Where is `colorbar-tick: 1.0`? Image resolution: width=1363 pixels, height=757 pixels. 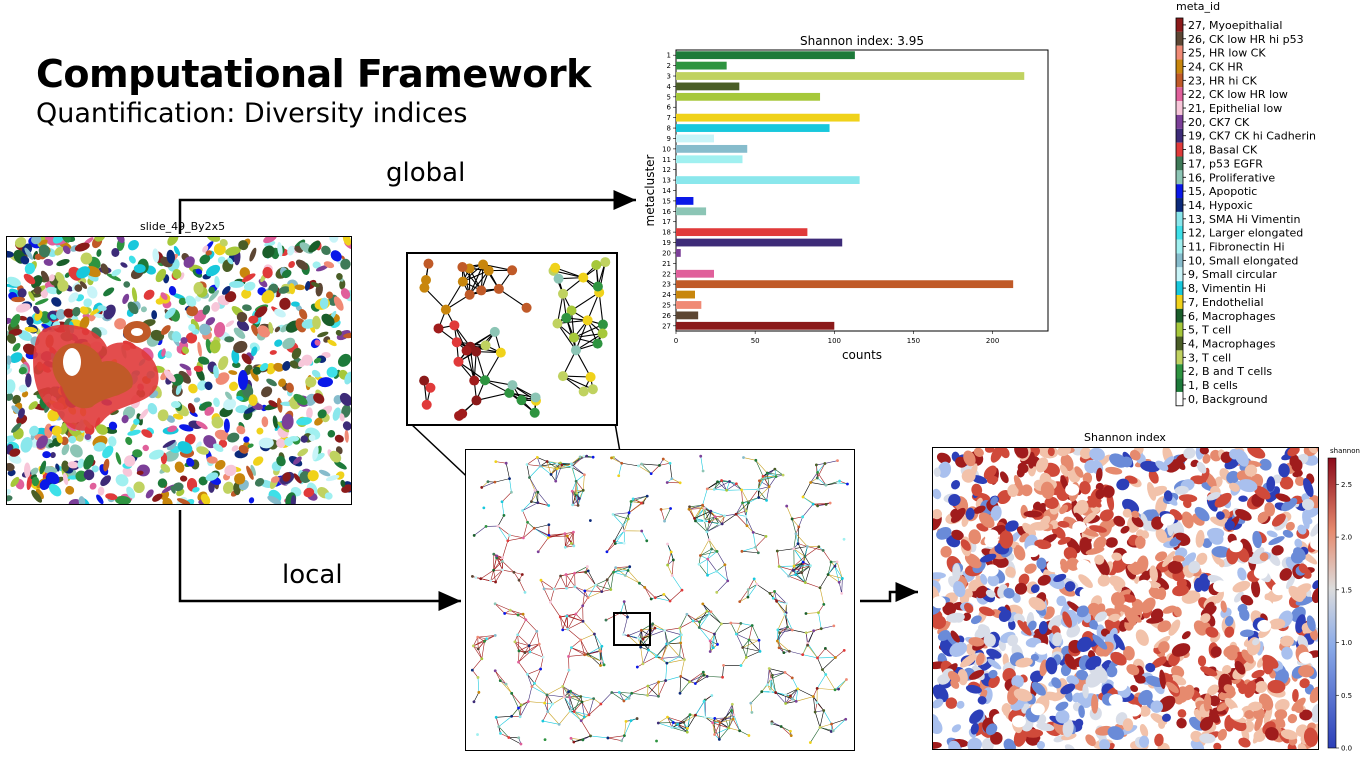
colorbar-tick: 1.0 is located at coordinates (1346, 643).